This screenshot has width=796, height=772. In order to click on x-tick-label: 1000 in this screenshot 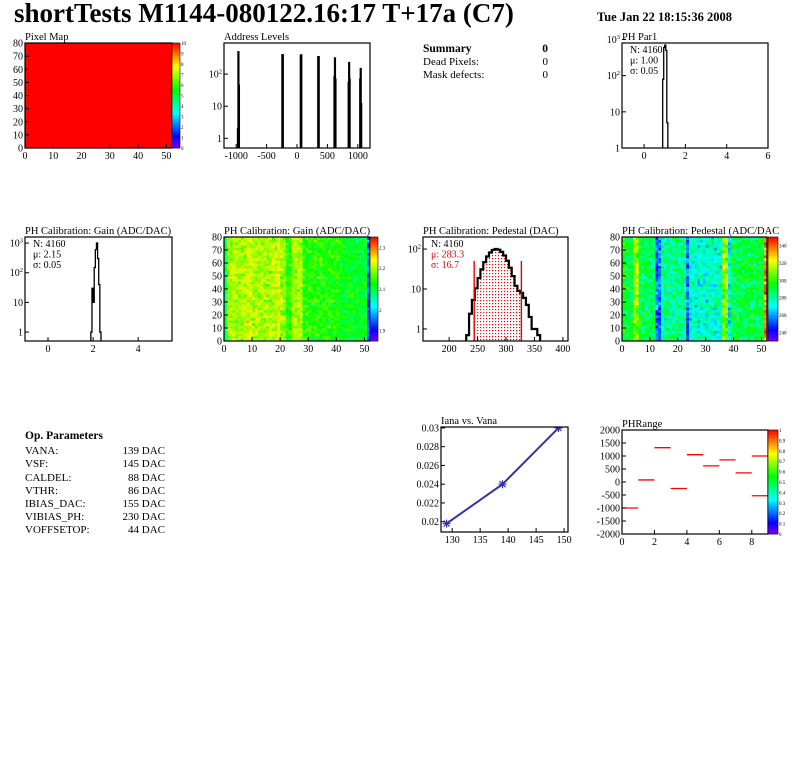, I will do `click(358, 156)`.